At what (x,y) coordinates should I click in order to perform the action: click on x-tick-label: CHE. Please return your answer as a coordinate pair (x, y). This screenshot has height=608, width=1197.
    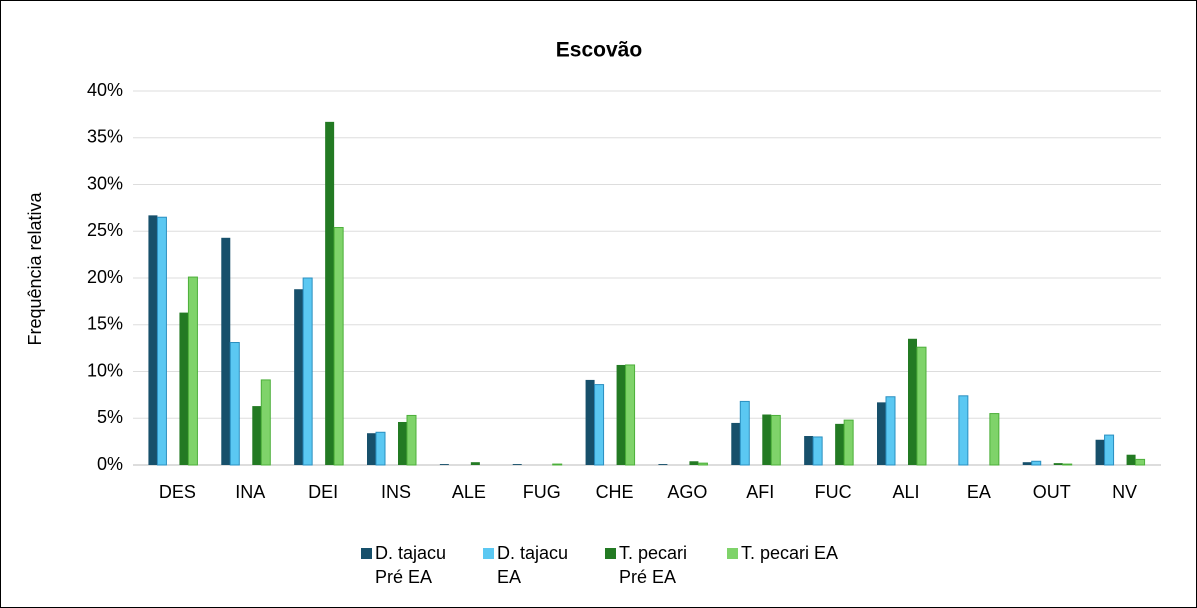
    Looking at the image, I should click on (615, 492).